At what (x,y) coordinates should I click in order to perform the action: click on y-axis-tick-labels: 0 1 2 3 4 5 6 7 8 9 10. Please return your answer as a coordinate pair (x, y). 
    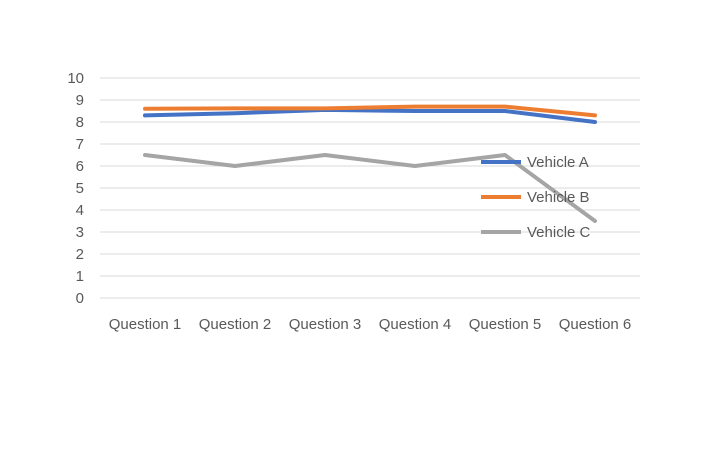
    Looking at the image, I should click on (75, 188).